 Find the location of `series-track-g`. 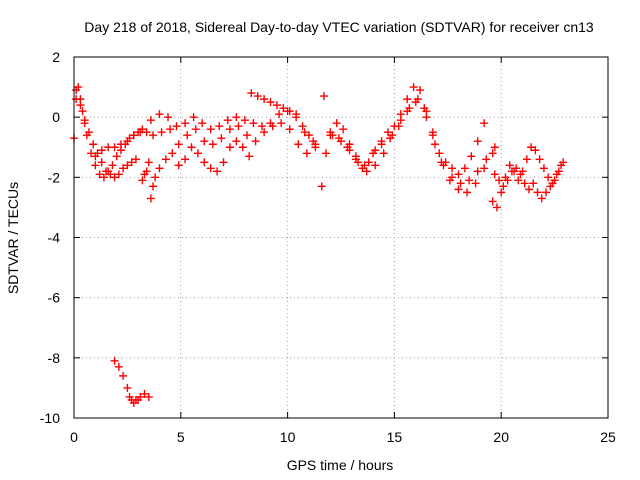

series-track-g is located at coordinates (234, 138).